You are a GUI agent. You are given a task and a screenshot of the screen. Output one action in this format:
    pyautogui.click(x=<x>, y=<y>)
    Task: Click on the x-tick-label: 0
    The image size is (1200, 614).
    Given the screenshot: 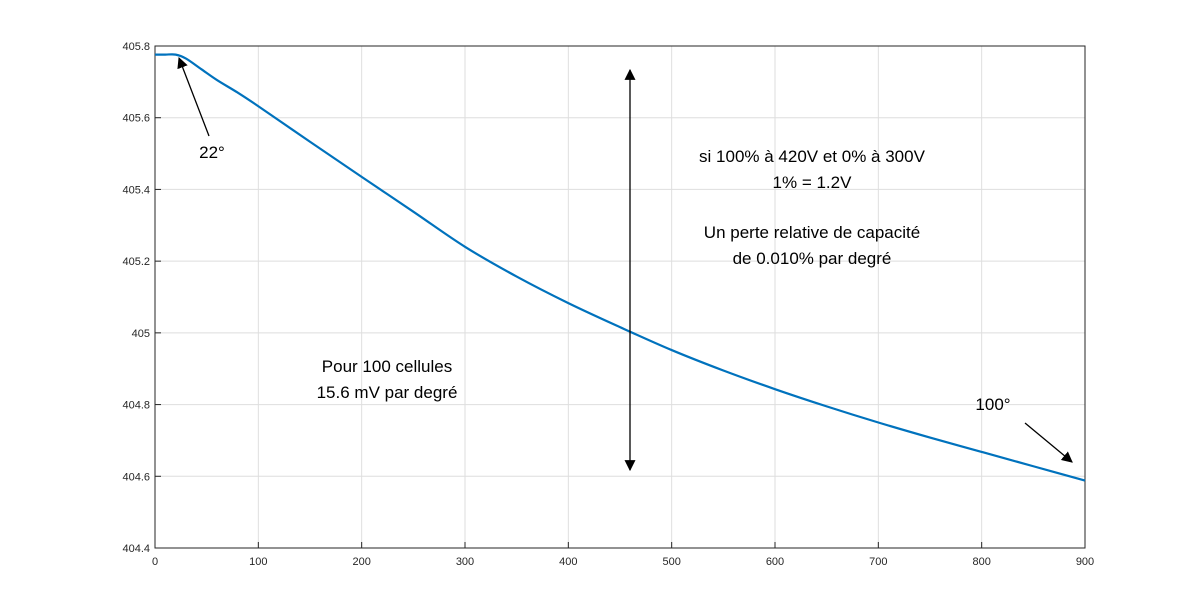 What is the action you would take?
    pyautogui.click(x=155, y=562)
    